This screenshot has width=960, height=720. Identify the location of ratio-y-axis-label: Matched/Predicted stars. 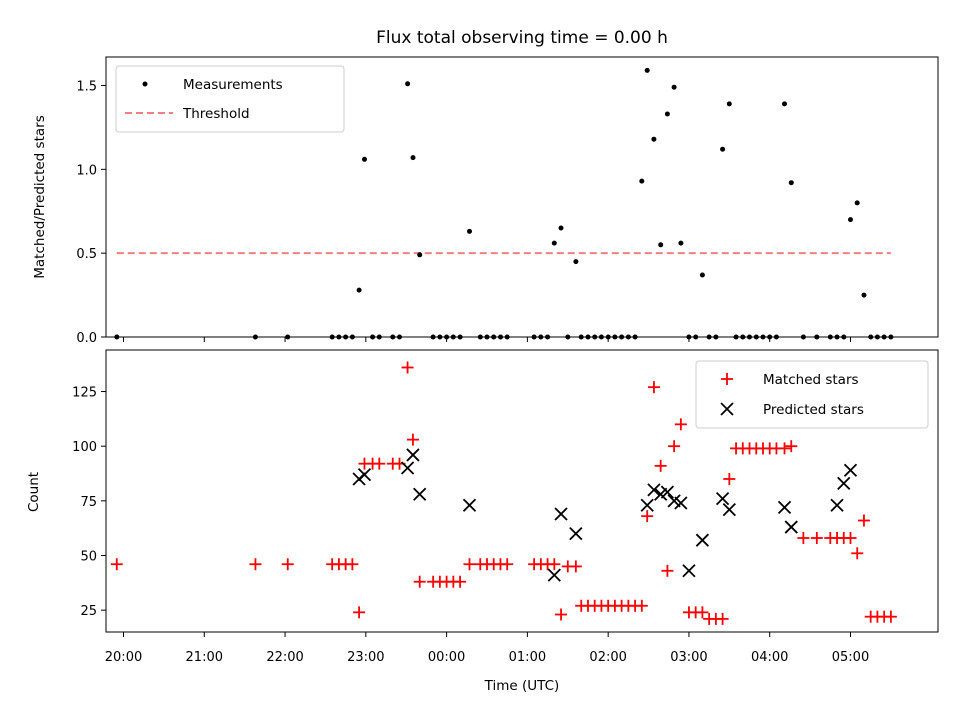
(40, 196).